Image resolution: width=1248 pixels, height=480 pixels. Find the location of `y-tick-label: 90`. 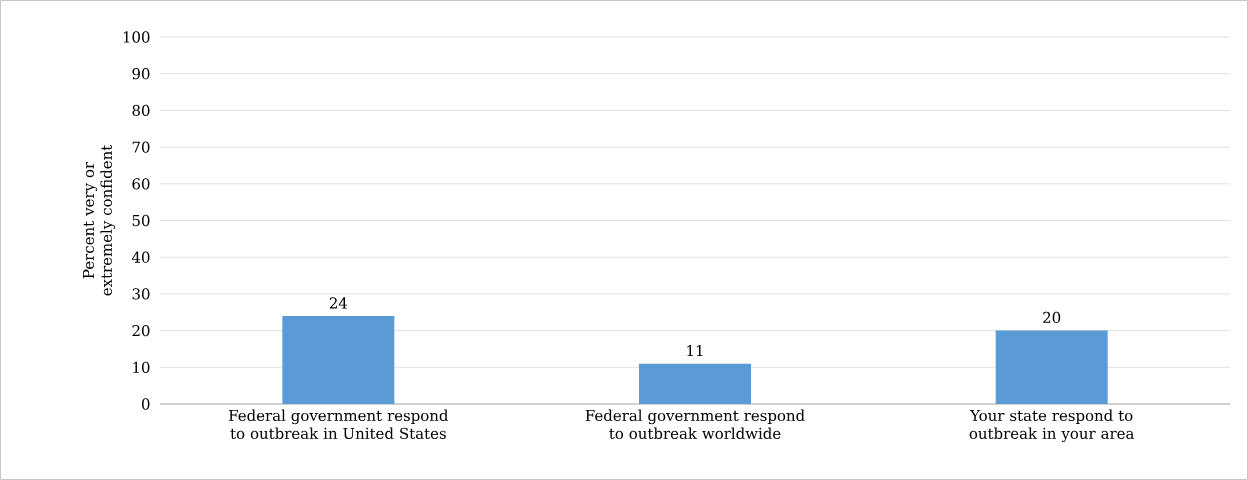

y-tick-label: 90 is located at coordinates (141, 74).